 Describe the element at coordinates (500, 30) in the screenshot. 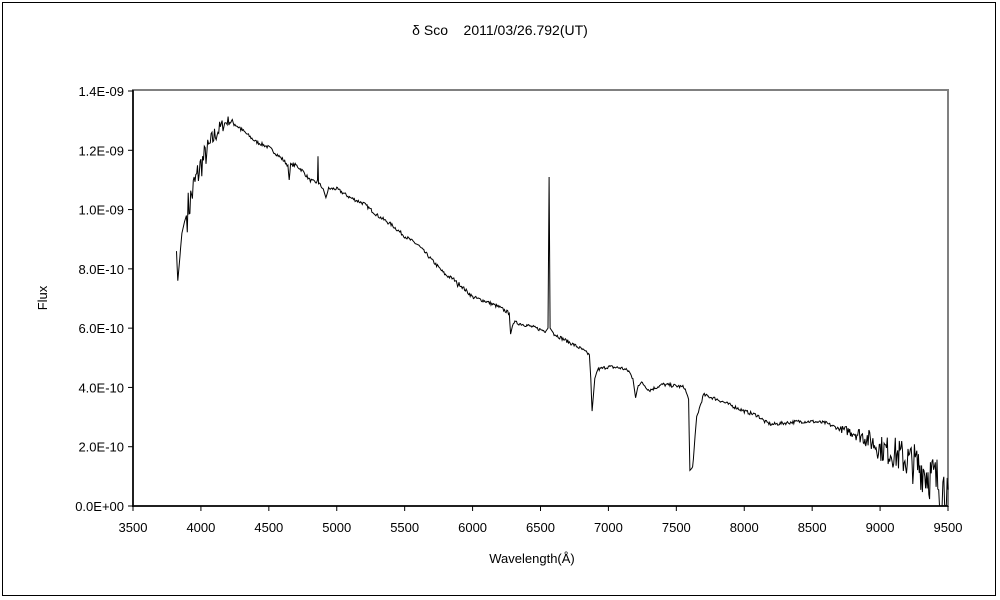

I see `chart-title: δ Sco 2011/03/26.792(UT)` at that location.